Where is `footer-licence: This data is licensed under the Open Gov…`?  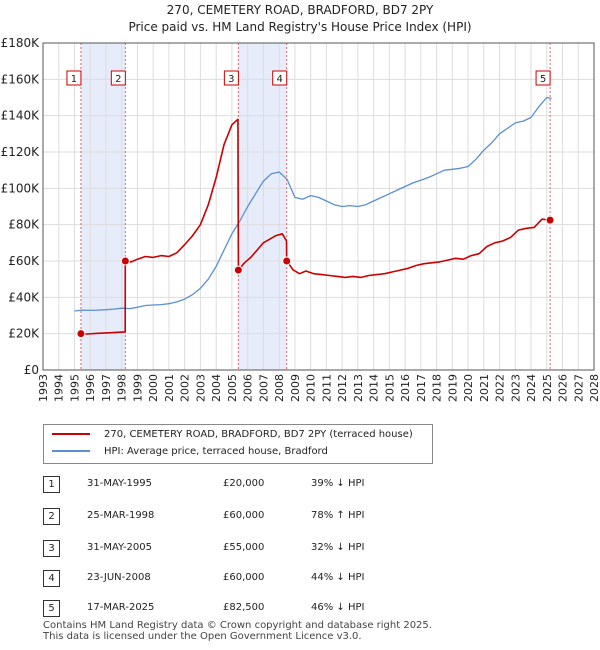 footer-licence: This data is licensed under the Open Gov… is located at coordinates (202, 636).